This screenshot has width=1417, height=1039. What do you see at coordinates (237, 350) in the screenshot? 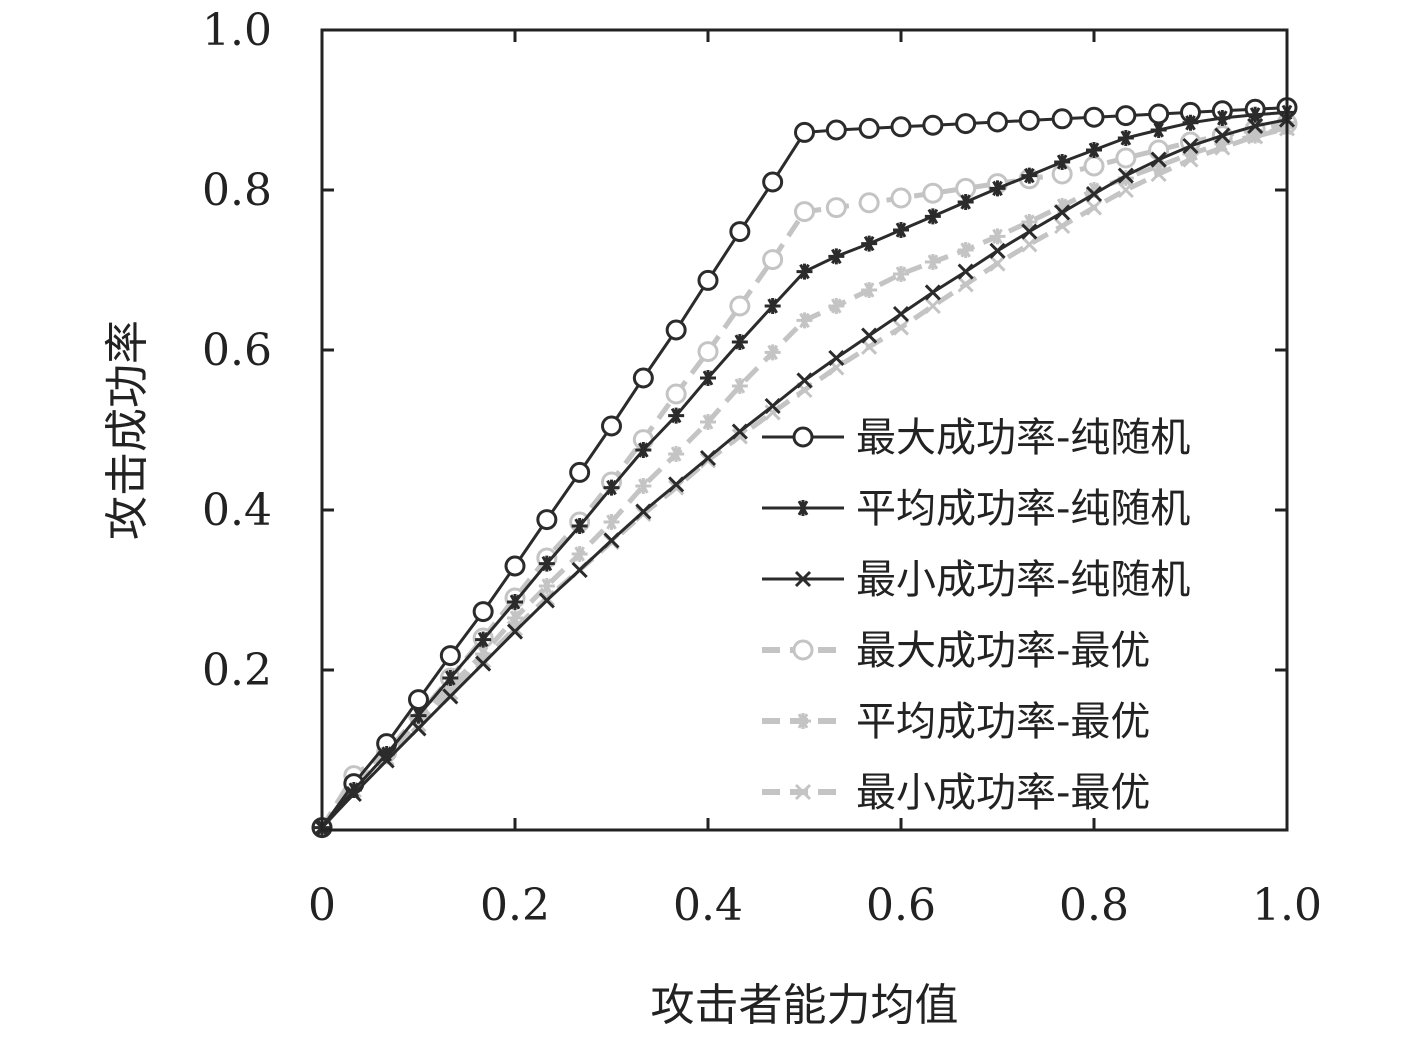
I see `y-tick-label: 0.6` at bounding box center [237, 350].